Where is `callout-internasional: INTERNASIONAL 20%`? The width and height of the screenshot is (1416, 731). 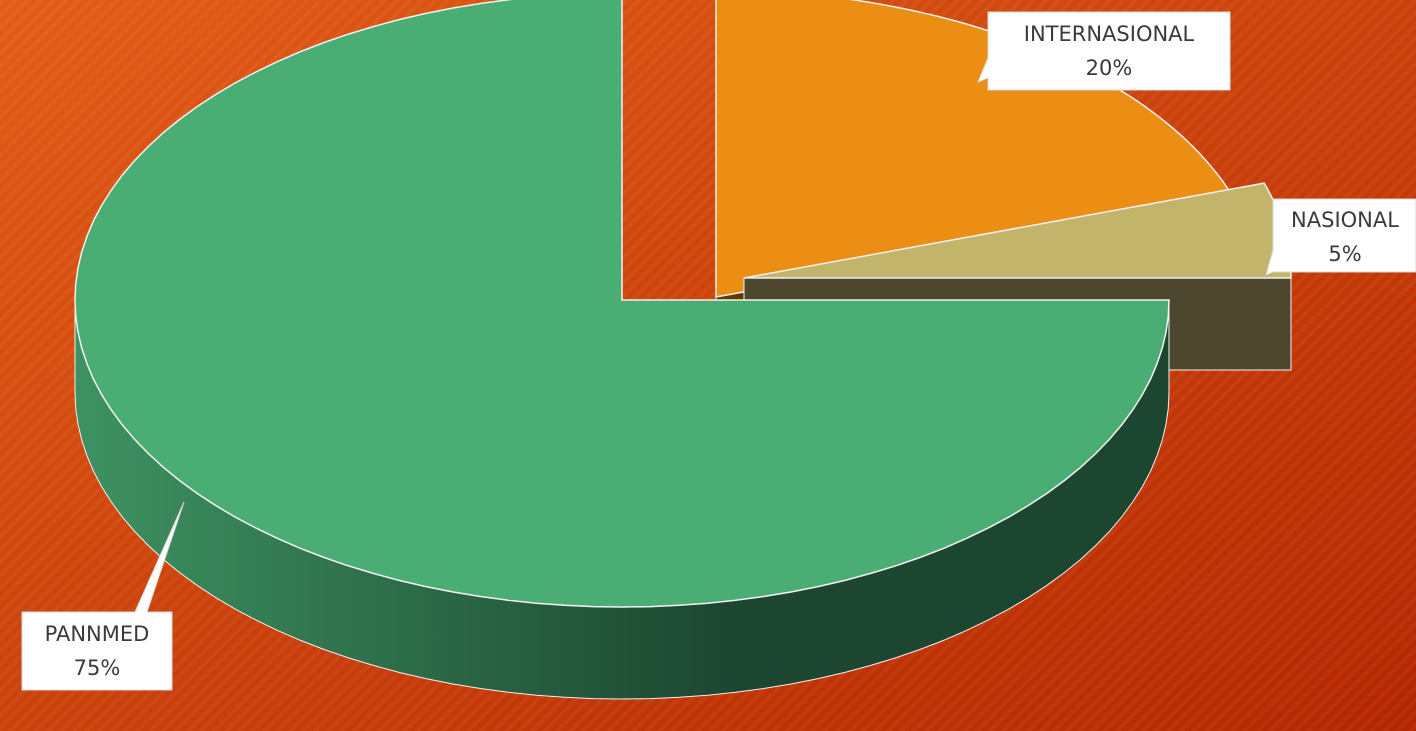 callout-internasional: INTERNASIONAL 20% is located at coordinates (1104, 51).